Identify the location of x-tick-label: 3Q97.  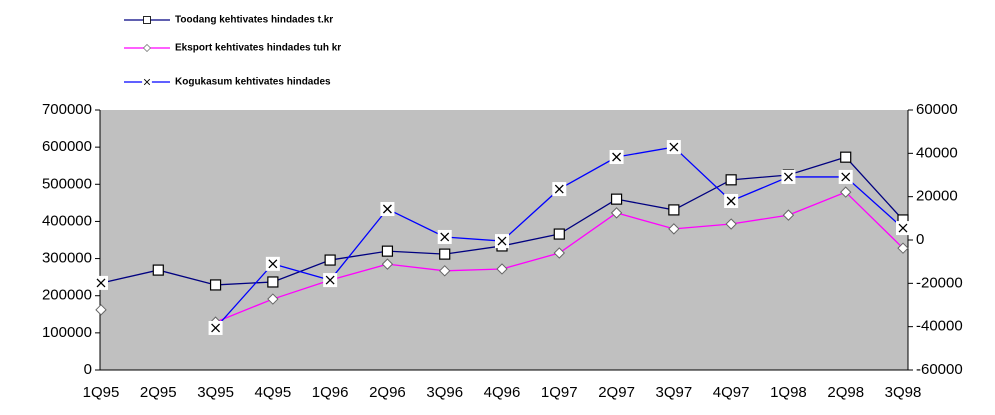
(674, 392).